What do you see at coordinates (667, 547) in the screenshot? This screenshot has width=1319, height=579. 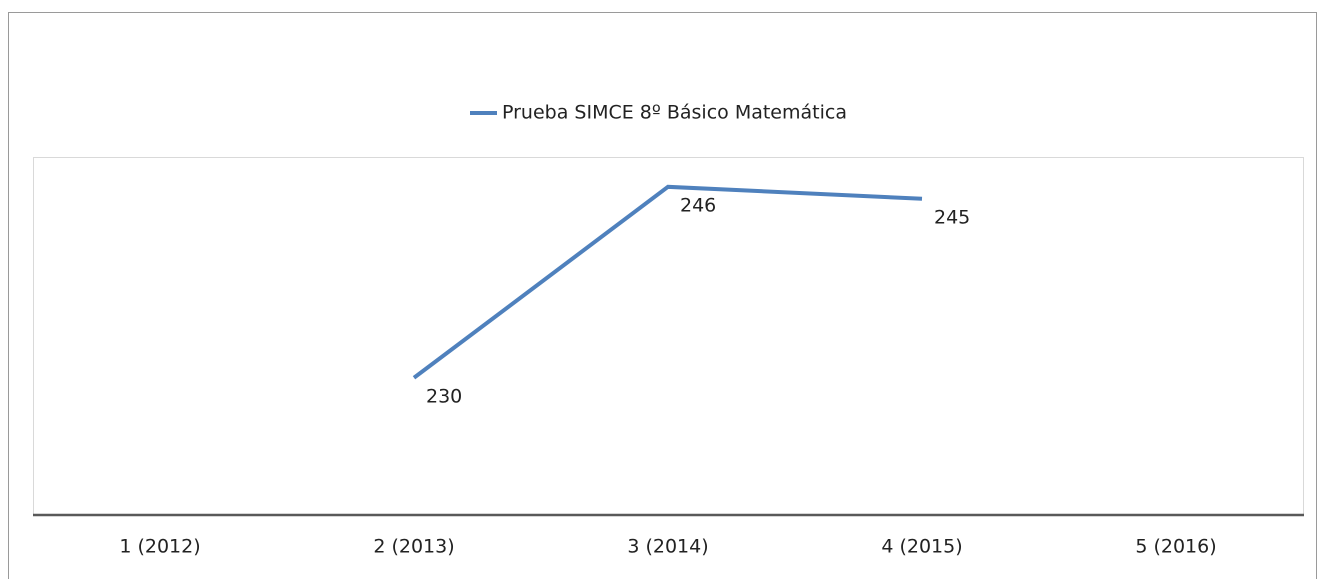 I see `x-tick-label: 3 (2014)` at bounding box center [667, 547].